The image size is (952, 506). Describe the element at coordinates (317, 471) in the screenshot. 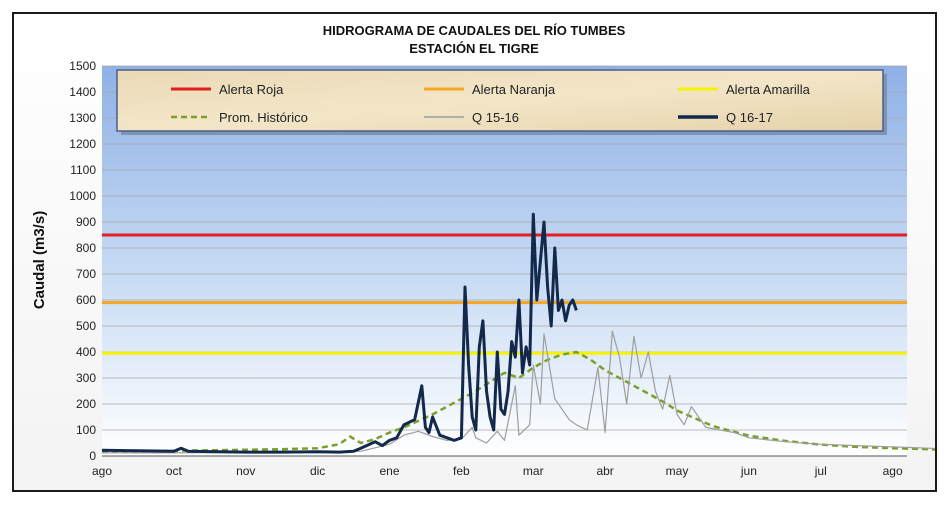

I see `x-tick-3: dic` at that location.